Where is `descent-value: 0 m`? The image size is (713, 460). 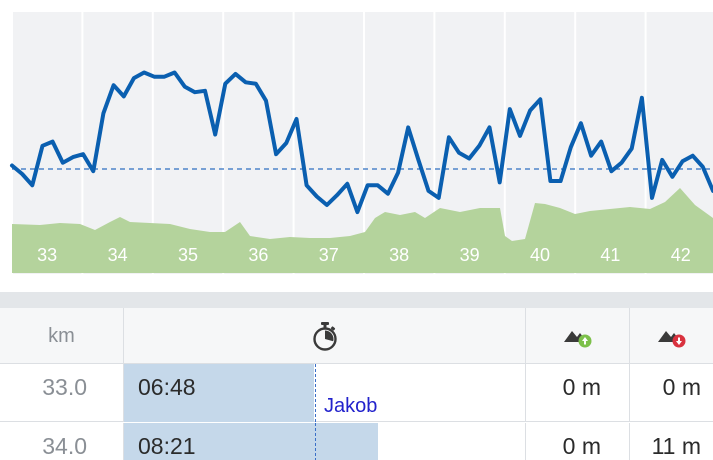
descent-value: 0 m is located at coordinates (681, 387).